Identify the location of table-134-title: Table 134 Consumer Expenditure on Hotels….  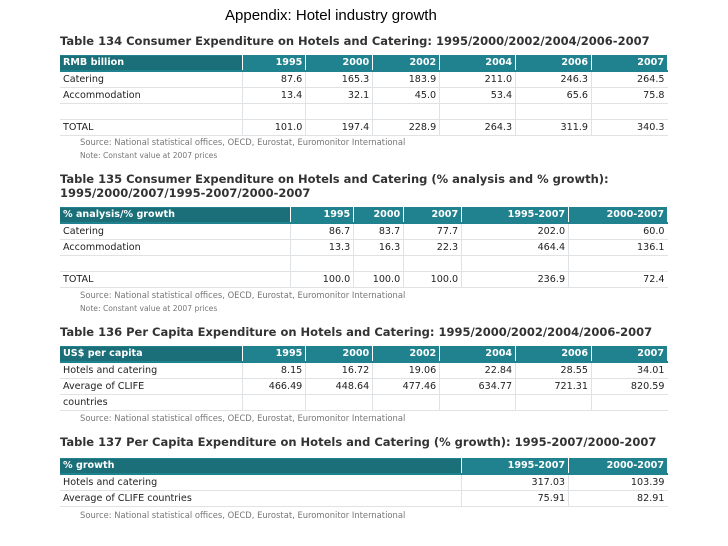
(355, 41).